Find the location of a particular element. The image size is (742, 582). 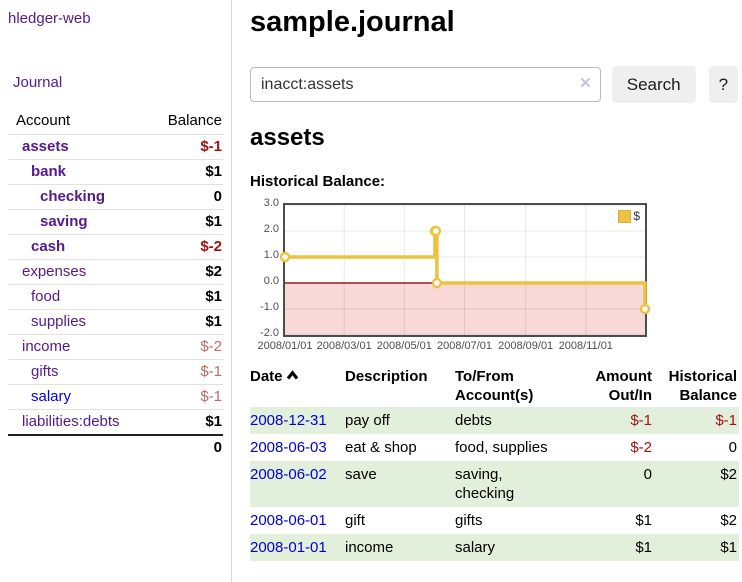

register-header-description: Description is located at coordinates (386, 376).